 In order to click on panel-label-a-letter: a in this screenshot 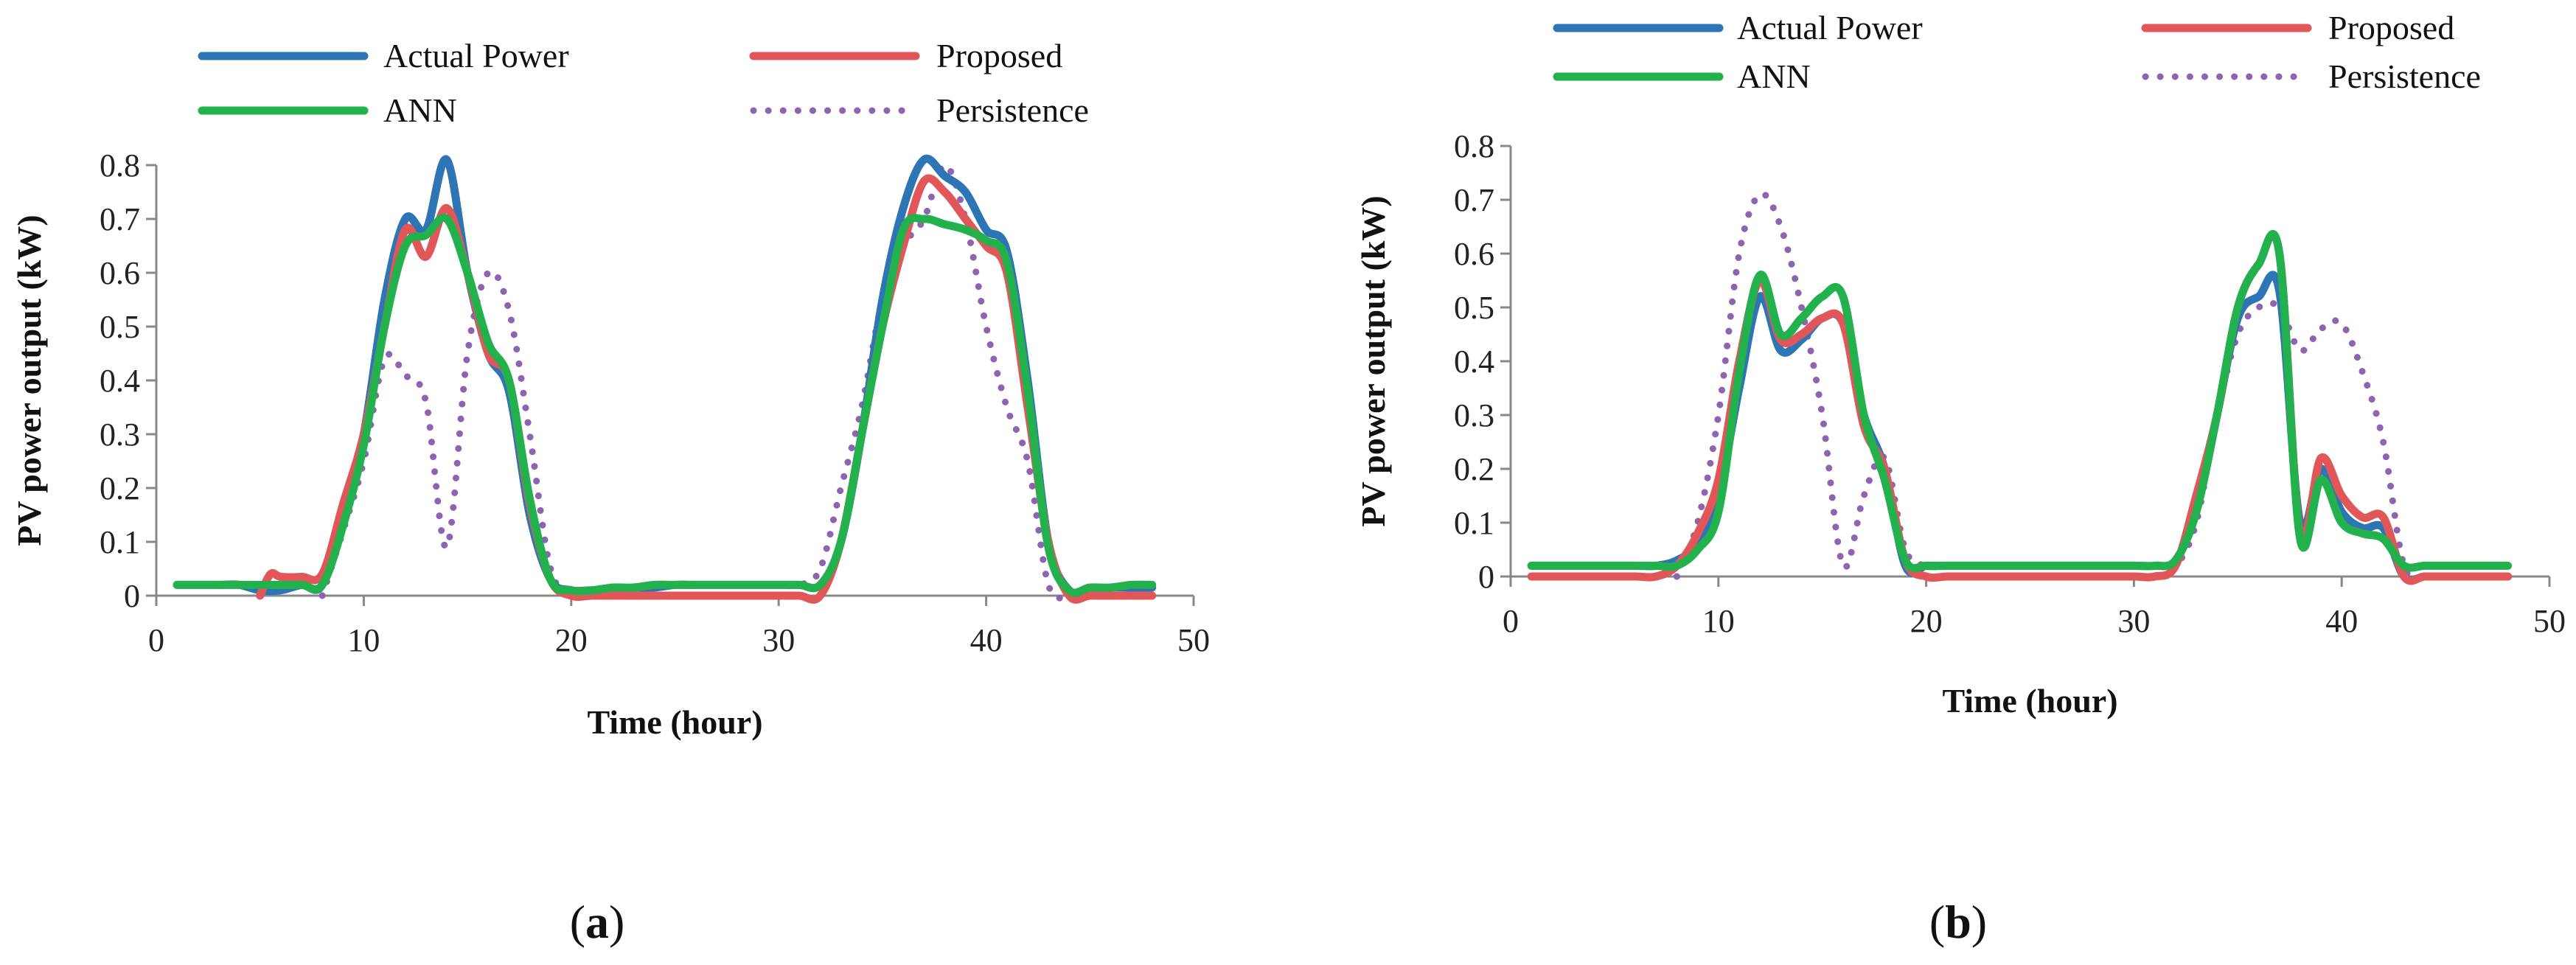, I will do `click(597, 922)`.